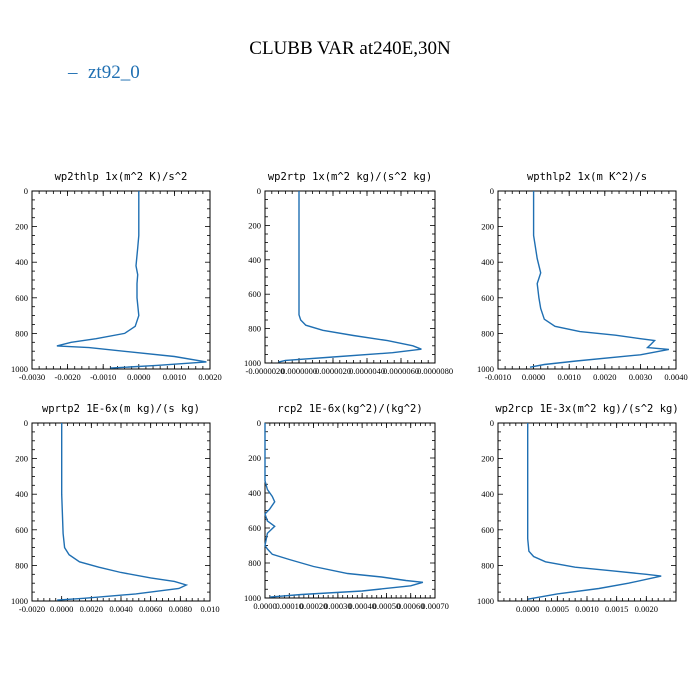 This screenshot has height=700, width=700. I want to click on figure-title: CLUBB VAR at240E,30N, so click(350, 48).